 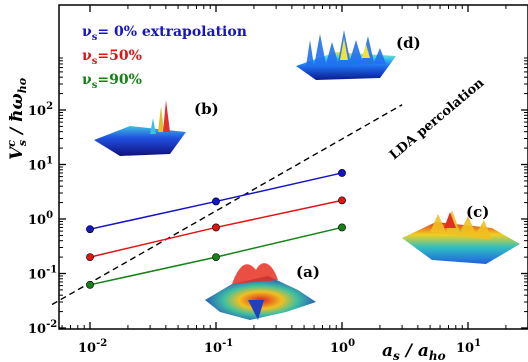 What do you see at coordinates (42, 328) in the screenshot?
I see `y-tick-label: 10-2` at bounding box center [42, 328].